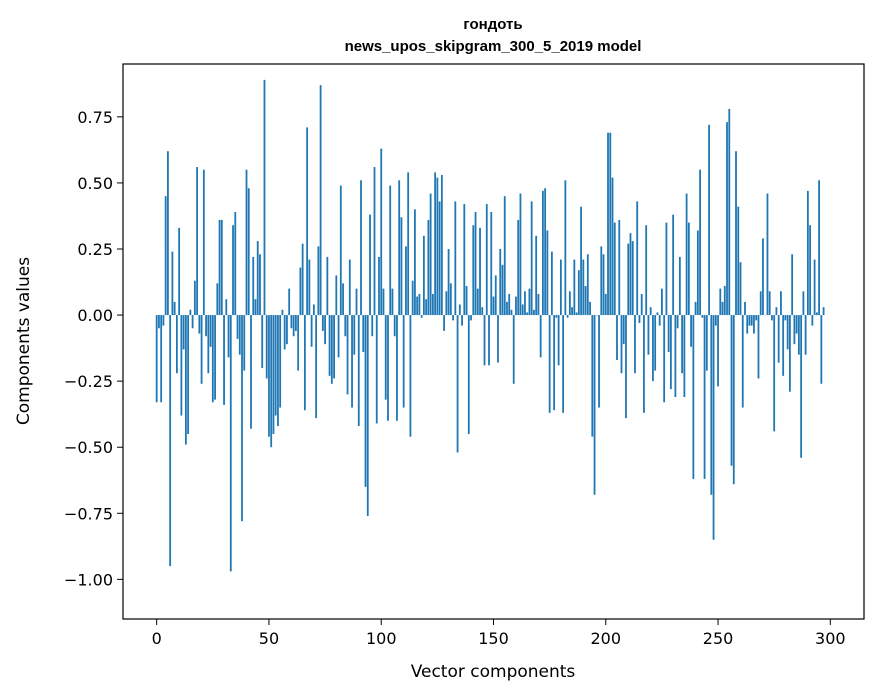  I want to click on y-tick-label: −1.00, so click(88, 579).